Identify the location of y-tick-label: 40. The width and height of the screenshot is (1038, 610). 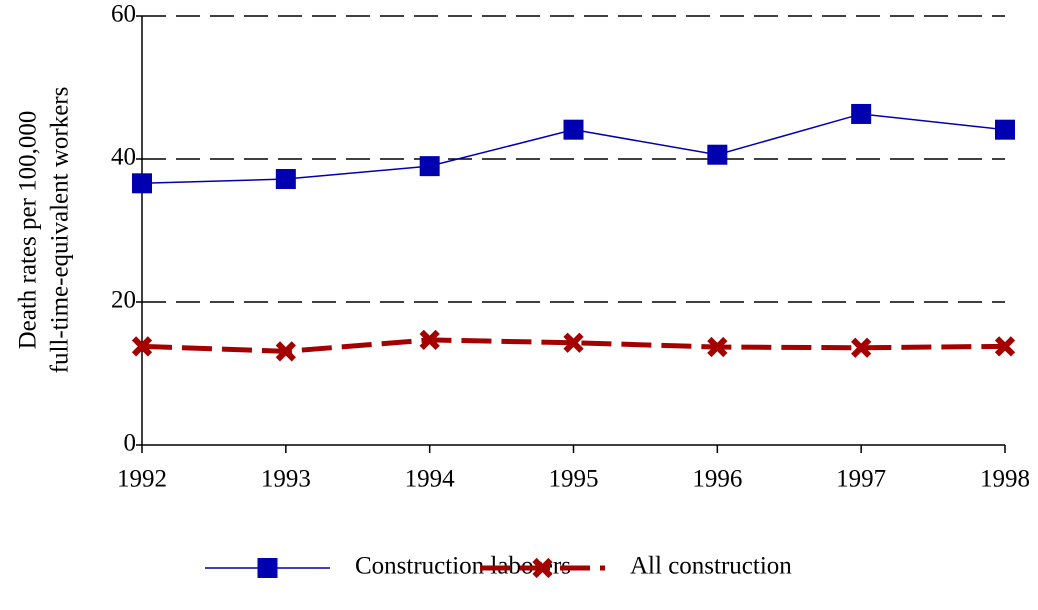
(123, 157).